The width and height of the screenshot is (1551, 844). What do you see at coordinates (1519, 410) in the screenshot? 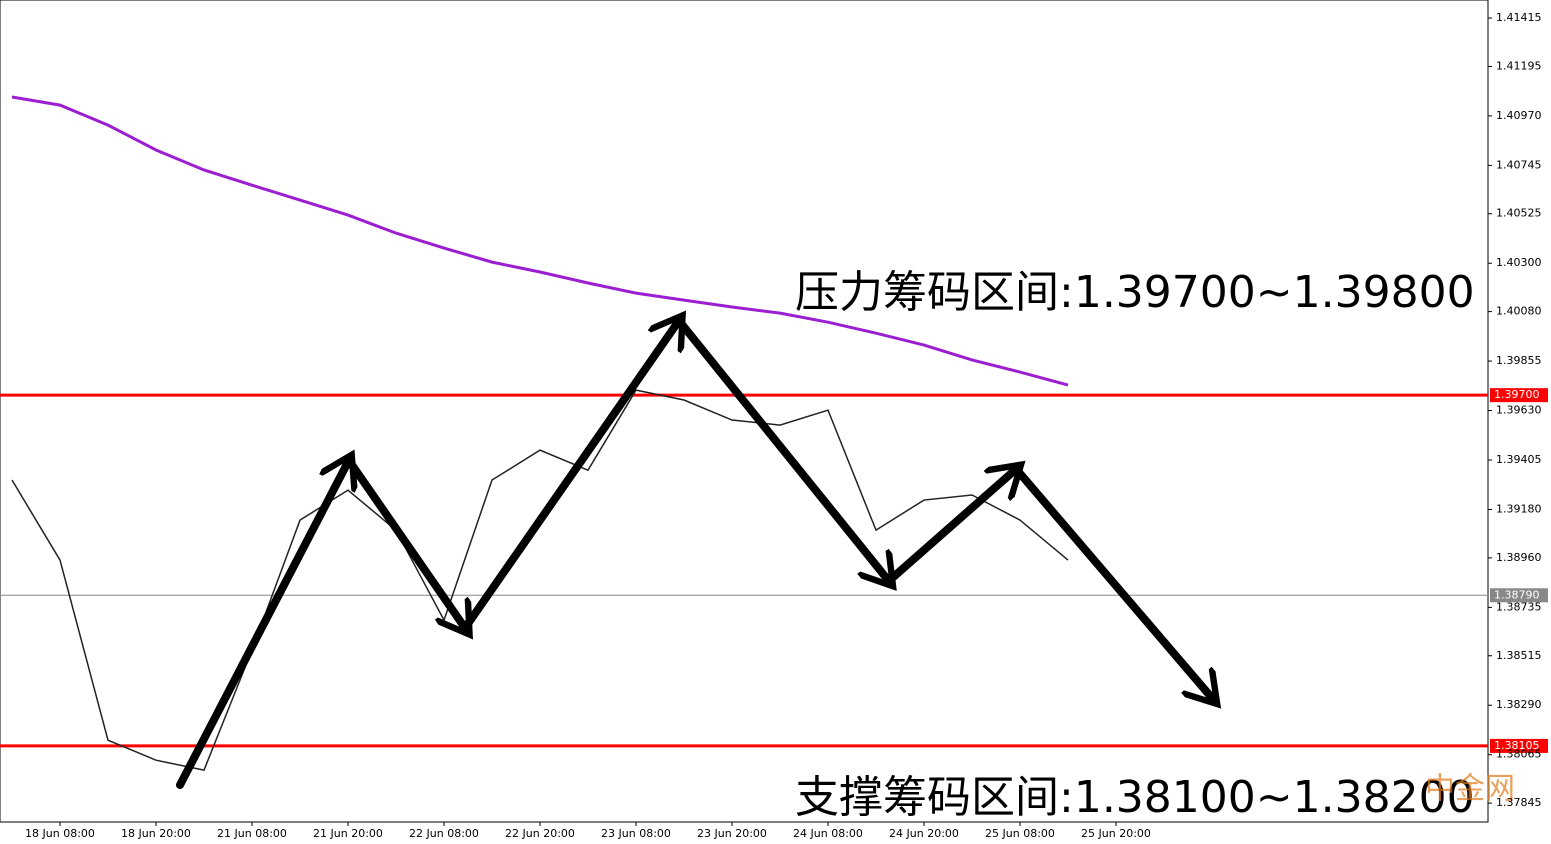
I see `y-tick-label: 1.39630` at bounding box center [1519, 410].